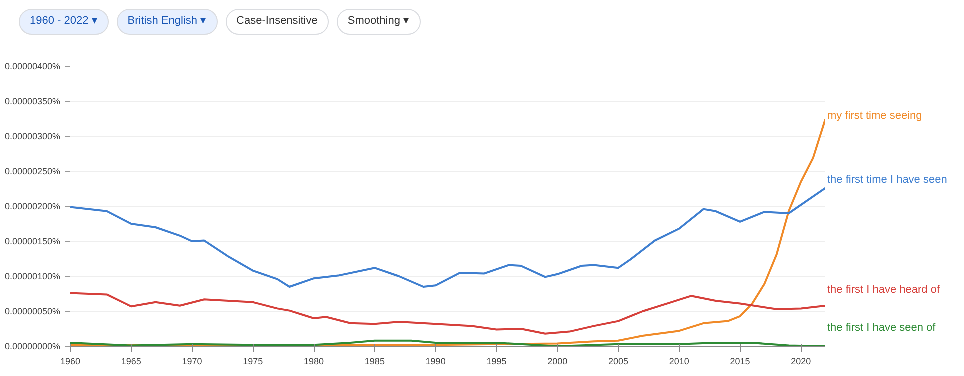  What do you see at coordinates (32, 171) in the screenshot?
I see `y-tick-label: 0.00000250%` at bounding box center [32, 171].